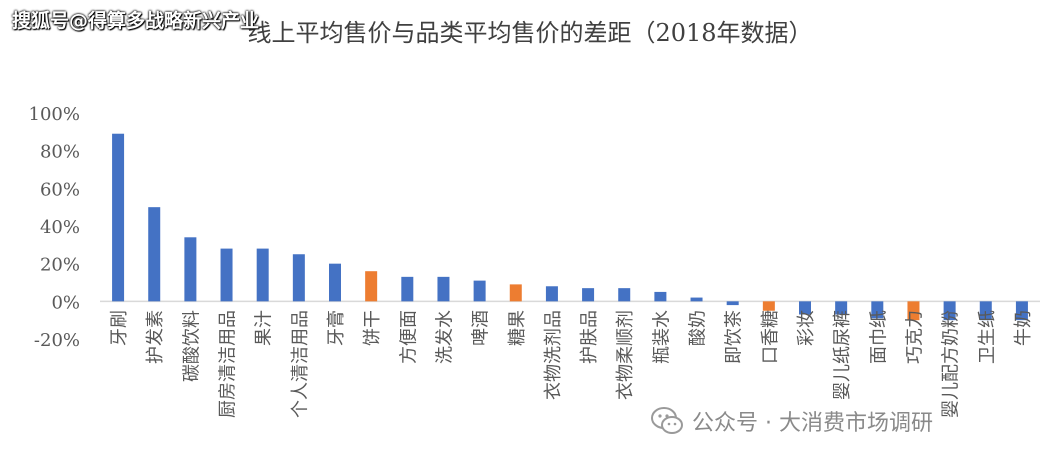 The image size is (1047, 465). I want to click on y-tick-label: -20%, so click(57, 340).